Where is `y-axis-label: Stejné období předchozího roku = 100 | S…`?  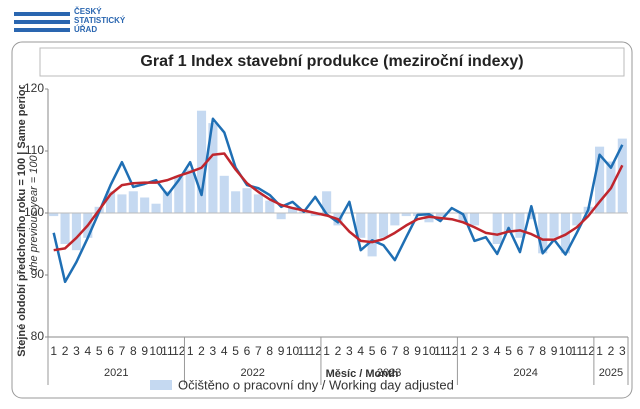
y-axis-label: Stejné období předchozího roku = 100 | S… is located at coordinates (22, 213).